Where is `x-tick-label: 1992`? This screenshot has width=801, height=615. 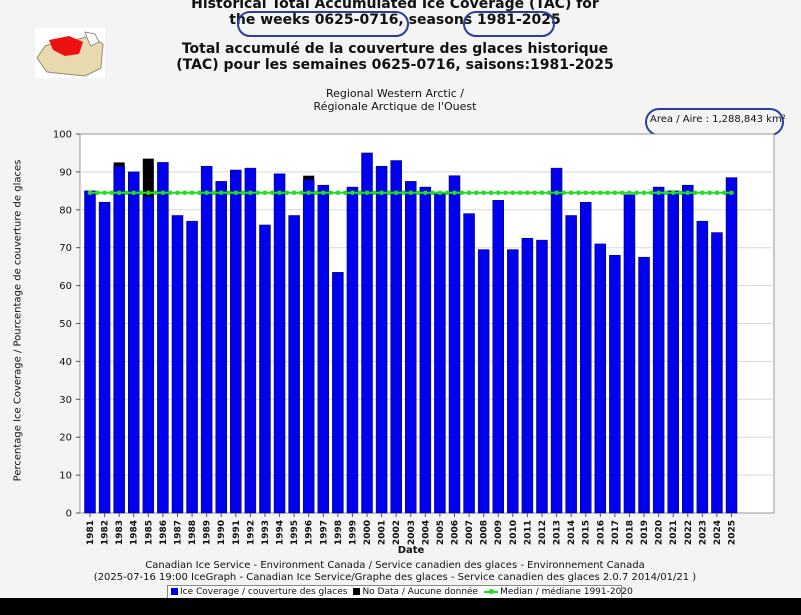 x-tick-label: 1992 is located at coordinates (251, 532).